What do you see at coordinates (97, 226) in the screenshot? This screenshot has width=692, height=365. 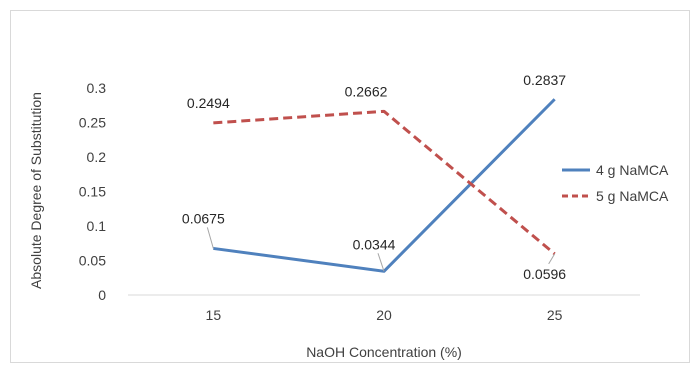 I see `y-tick-label: 0.1` at bounding box center [97, 226].